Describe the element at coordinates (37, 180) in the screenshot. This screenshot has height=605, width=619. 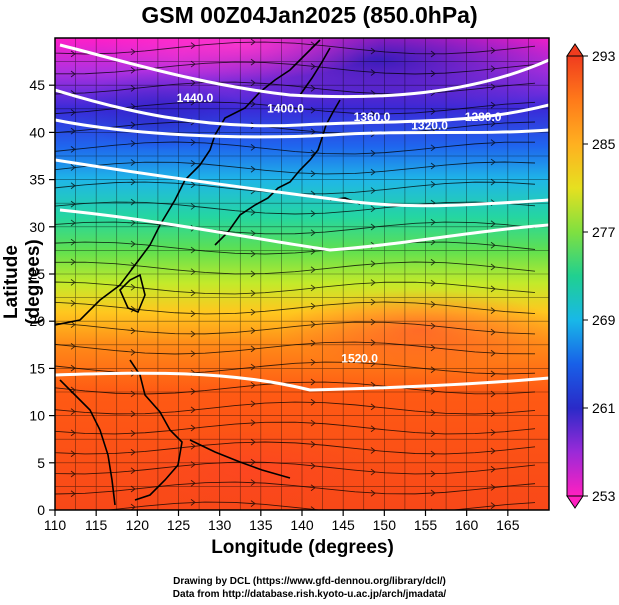
I see `y-tick-label: 35` at that location.